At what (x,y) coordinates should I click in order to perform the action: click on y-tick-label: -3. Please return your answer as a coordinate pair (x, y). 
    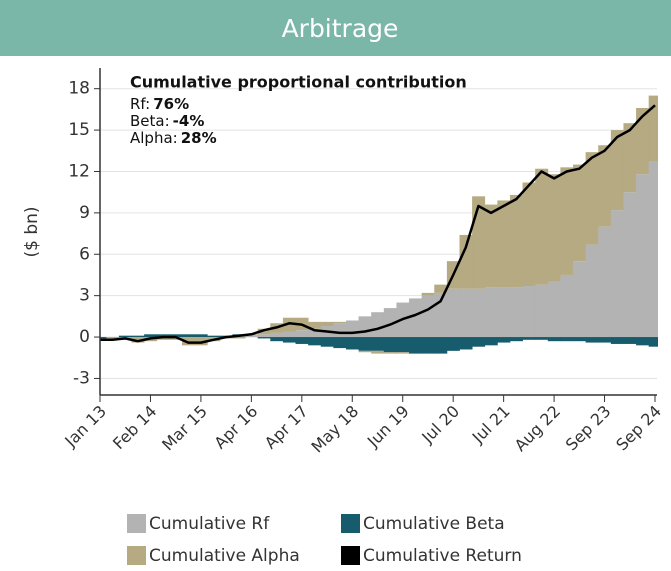
    Looking at the image, I should click on (81, 378).